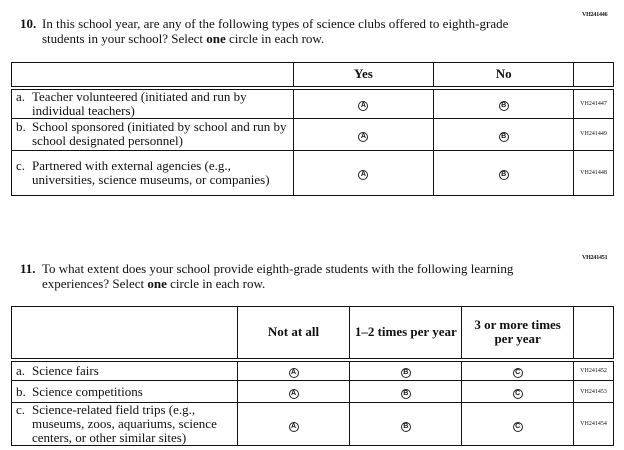 This screenshot has height=450, width=624. Describe the element at coordinates (593, 103) in the screenshot. I see `row-code: VH241447` at that location.